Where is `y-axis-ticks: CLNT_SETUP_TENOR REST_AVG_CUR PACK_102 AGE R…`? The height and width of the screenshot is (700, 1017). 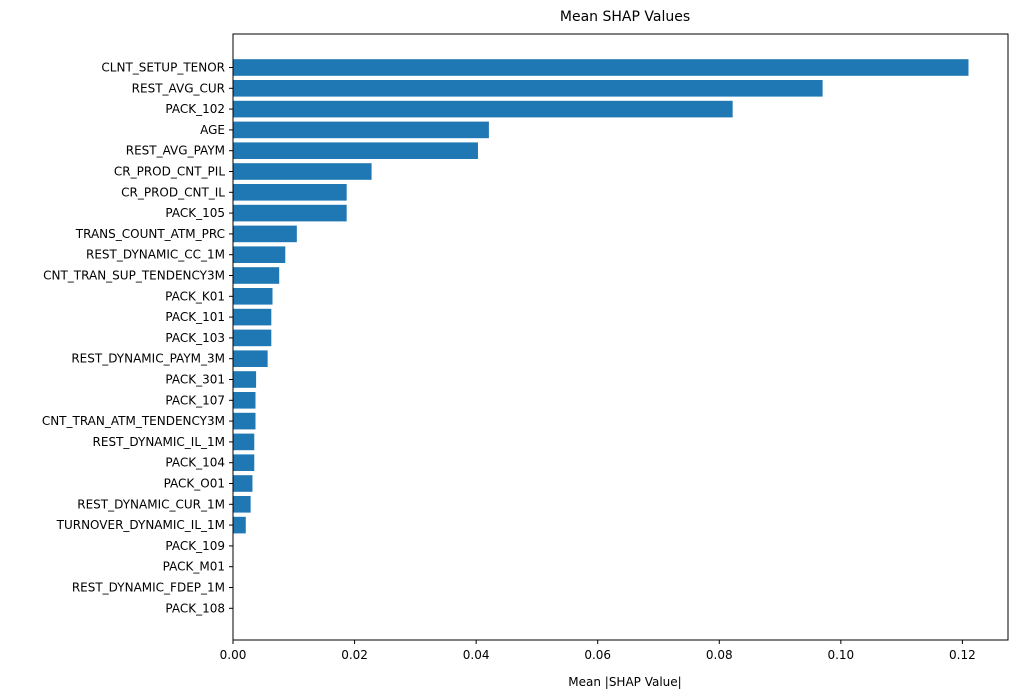 y-axis-ticks: CLNT_SETUP_TENOR REST_AVG_CUR PACK_102 AGE R… is located at coordinates (137, 338).